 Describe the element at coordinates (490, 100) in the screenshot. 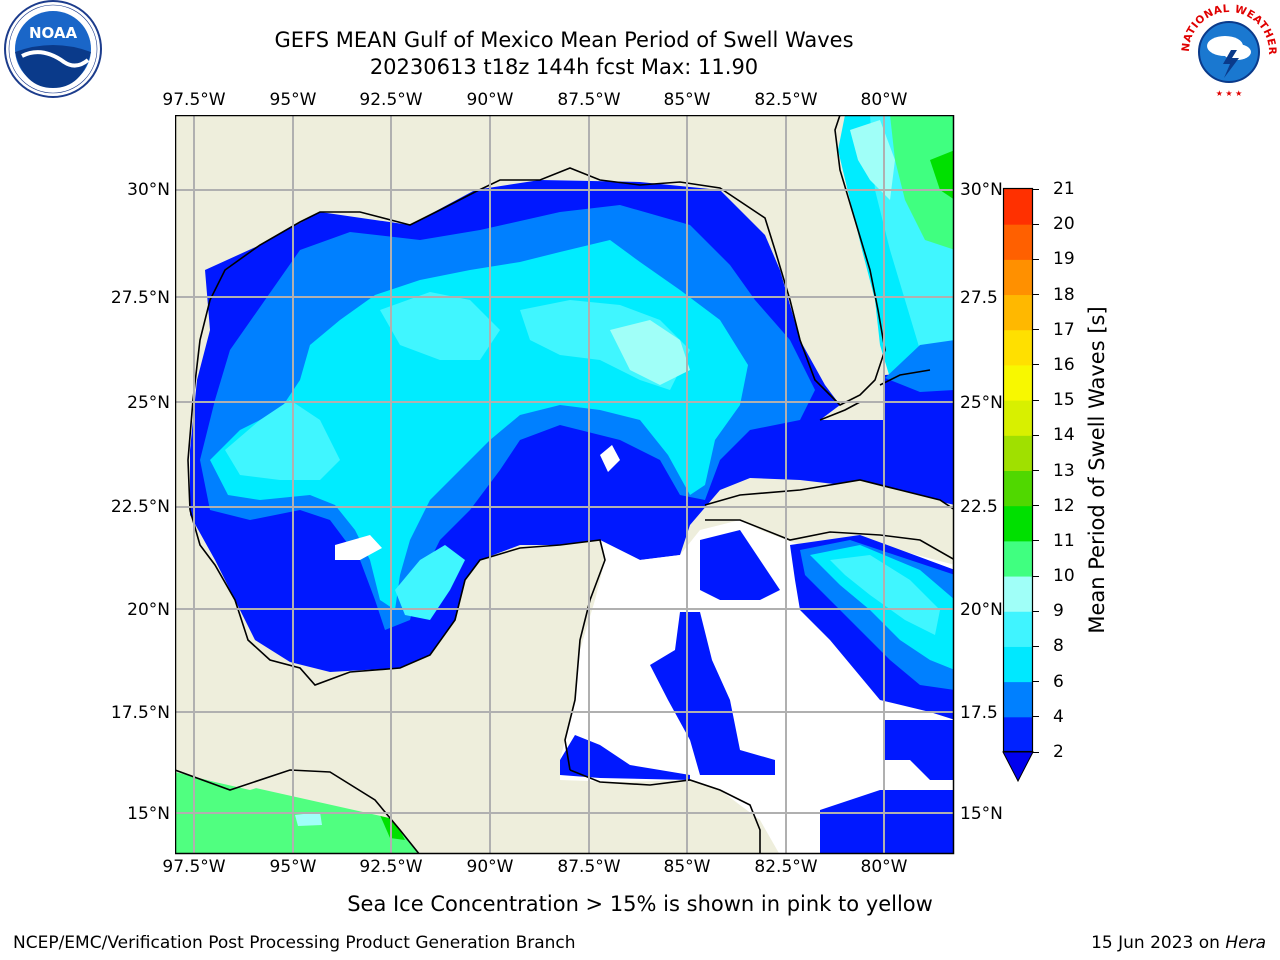

I see `lon-label-top: 90°W` at that location.